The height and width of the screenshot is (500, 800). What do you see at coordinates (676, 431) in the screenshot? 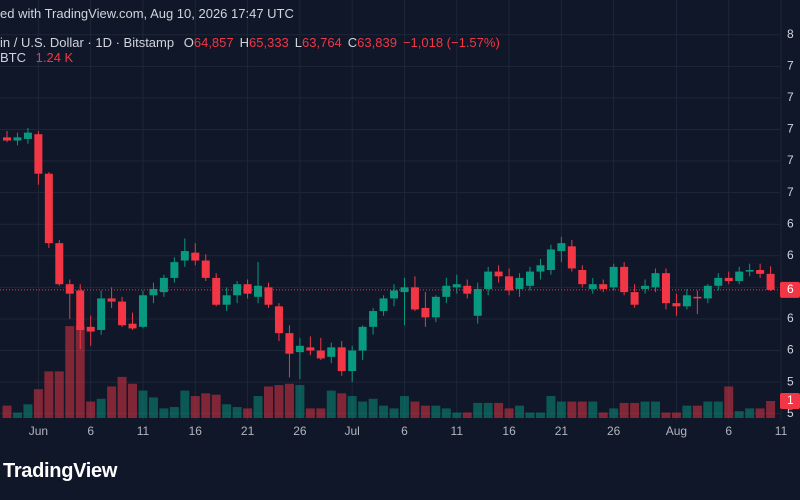
I see `x-tick-label: Aug` at bounding box center [676, 431].